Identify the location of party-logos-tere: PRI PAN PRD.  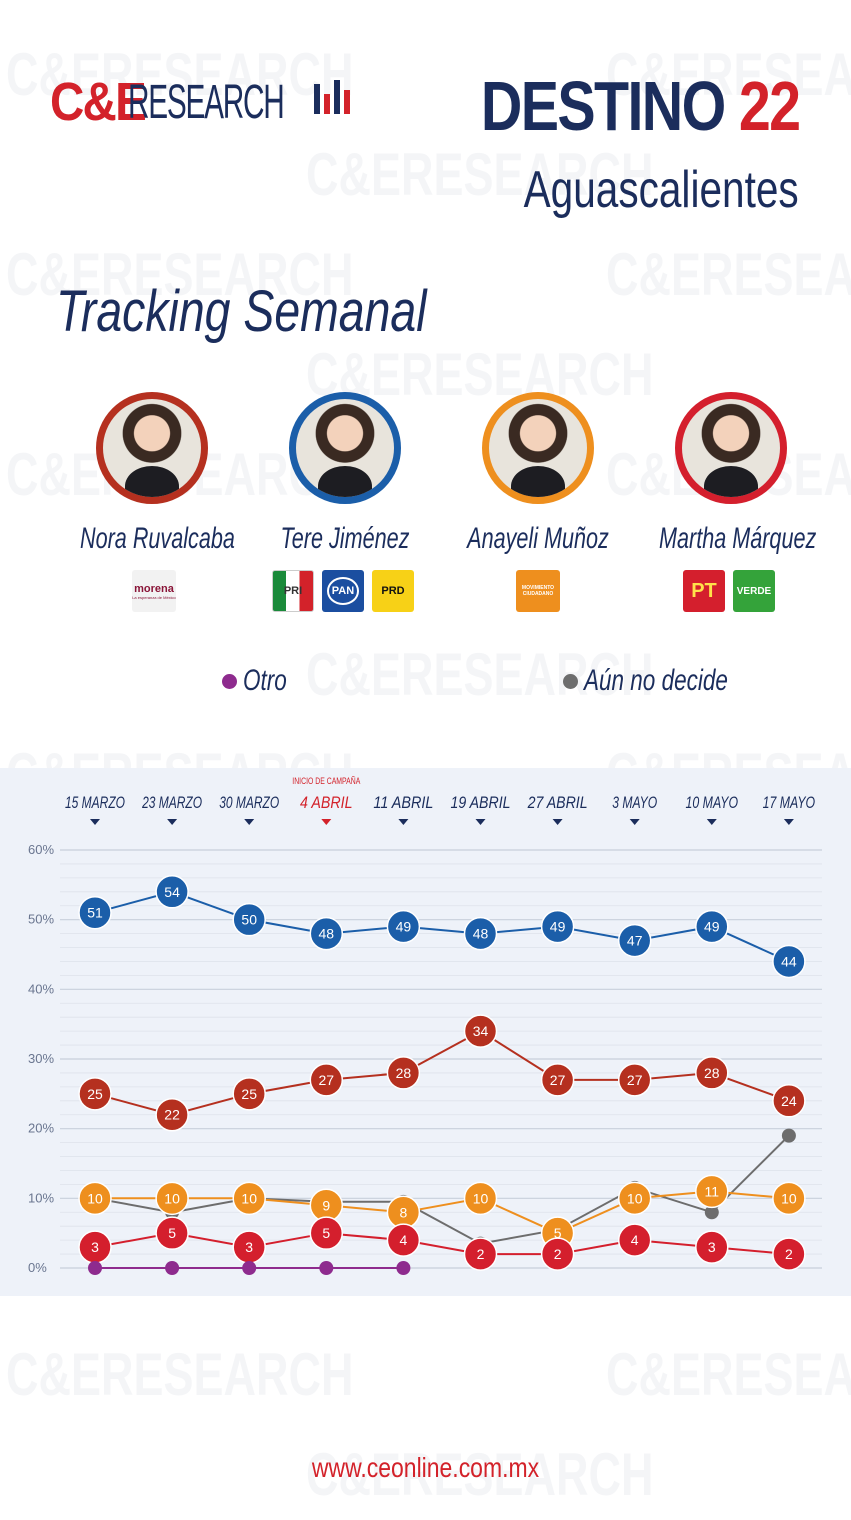
(343, 591).